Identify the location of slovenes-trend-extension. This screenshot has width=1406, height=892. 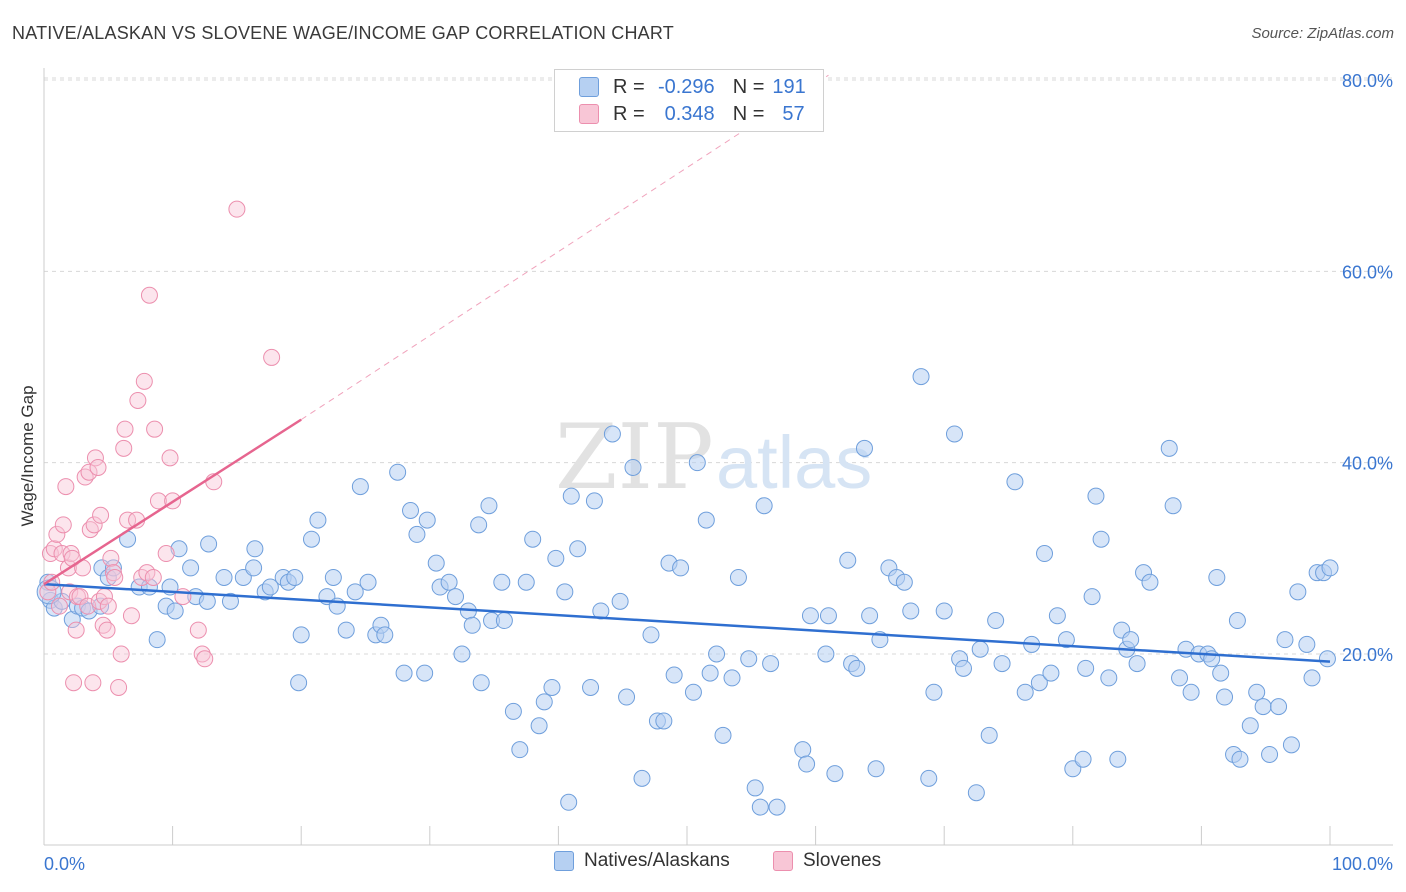
(564, 247).